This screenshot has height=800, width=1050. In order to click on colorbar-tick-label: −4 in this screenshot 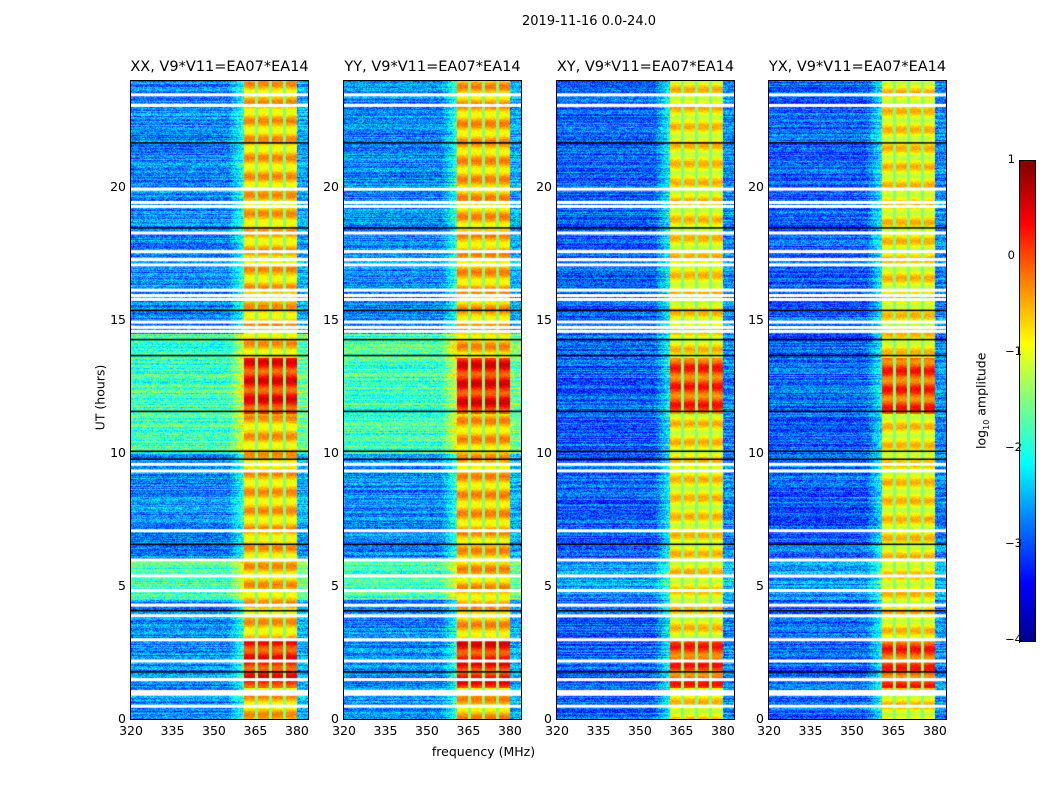, I will do `click(1013, 639)`.